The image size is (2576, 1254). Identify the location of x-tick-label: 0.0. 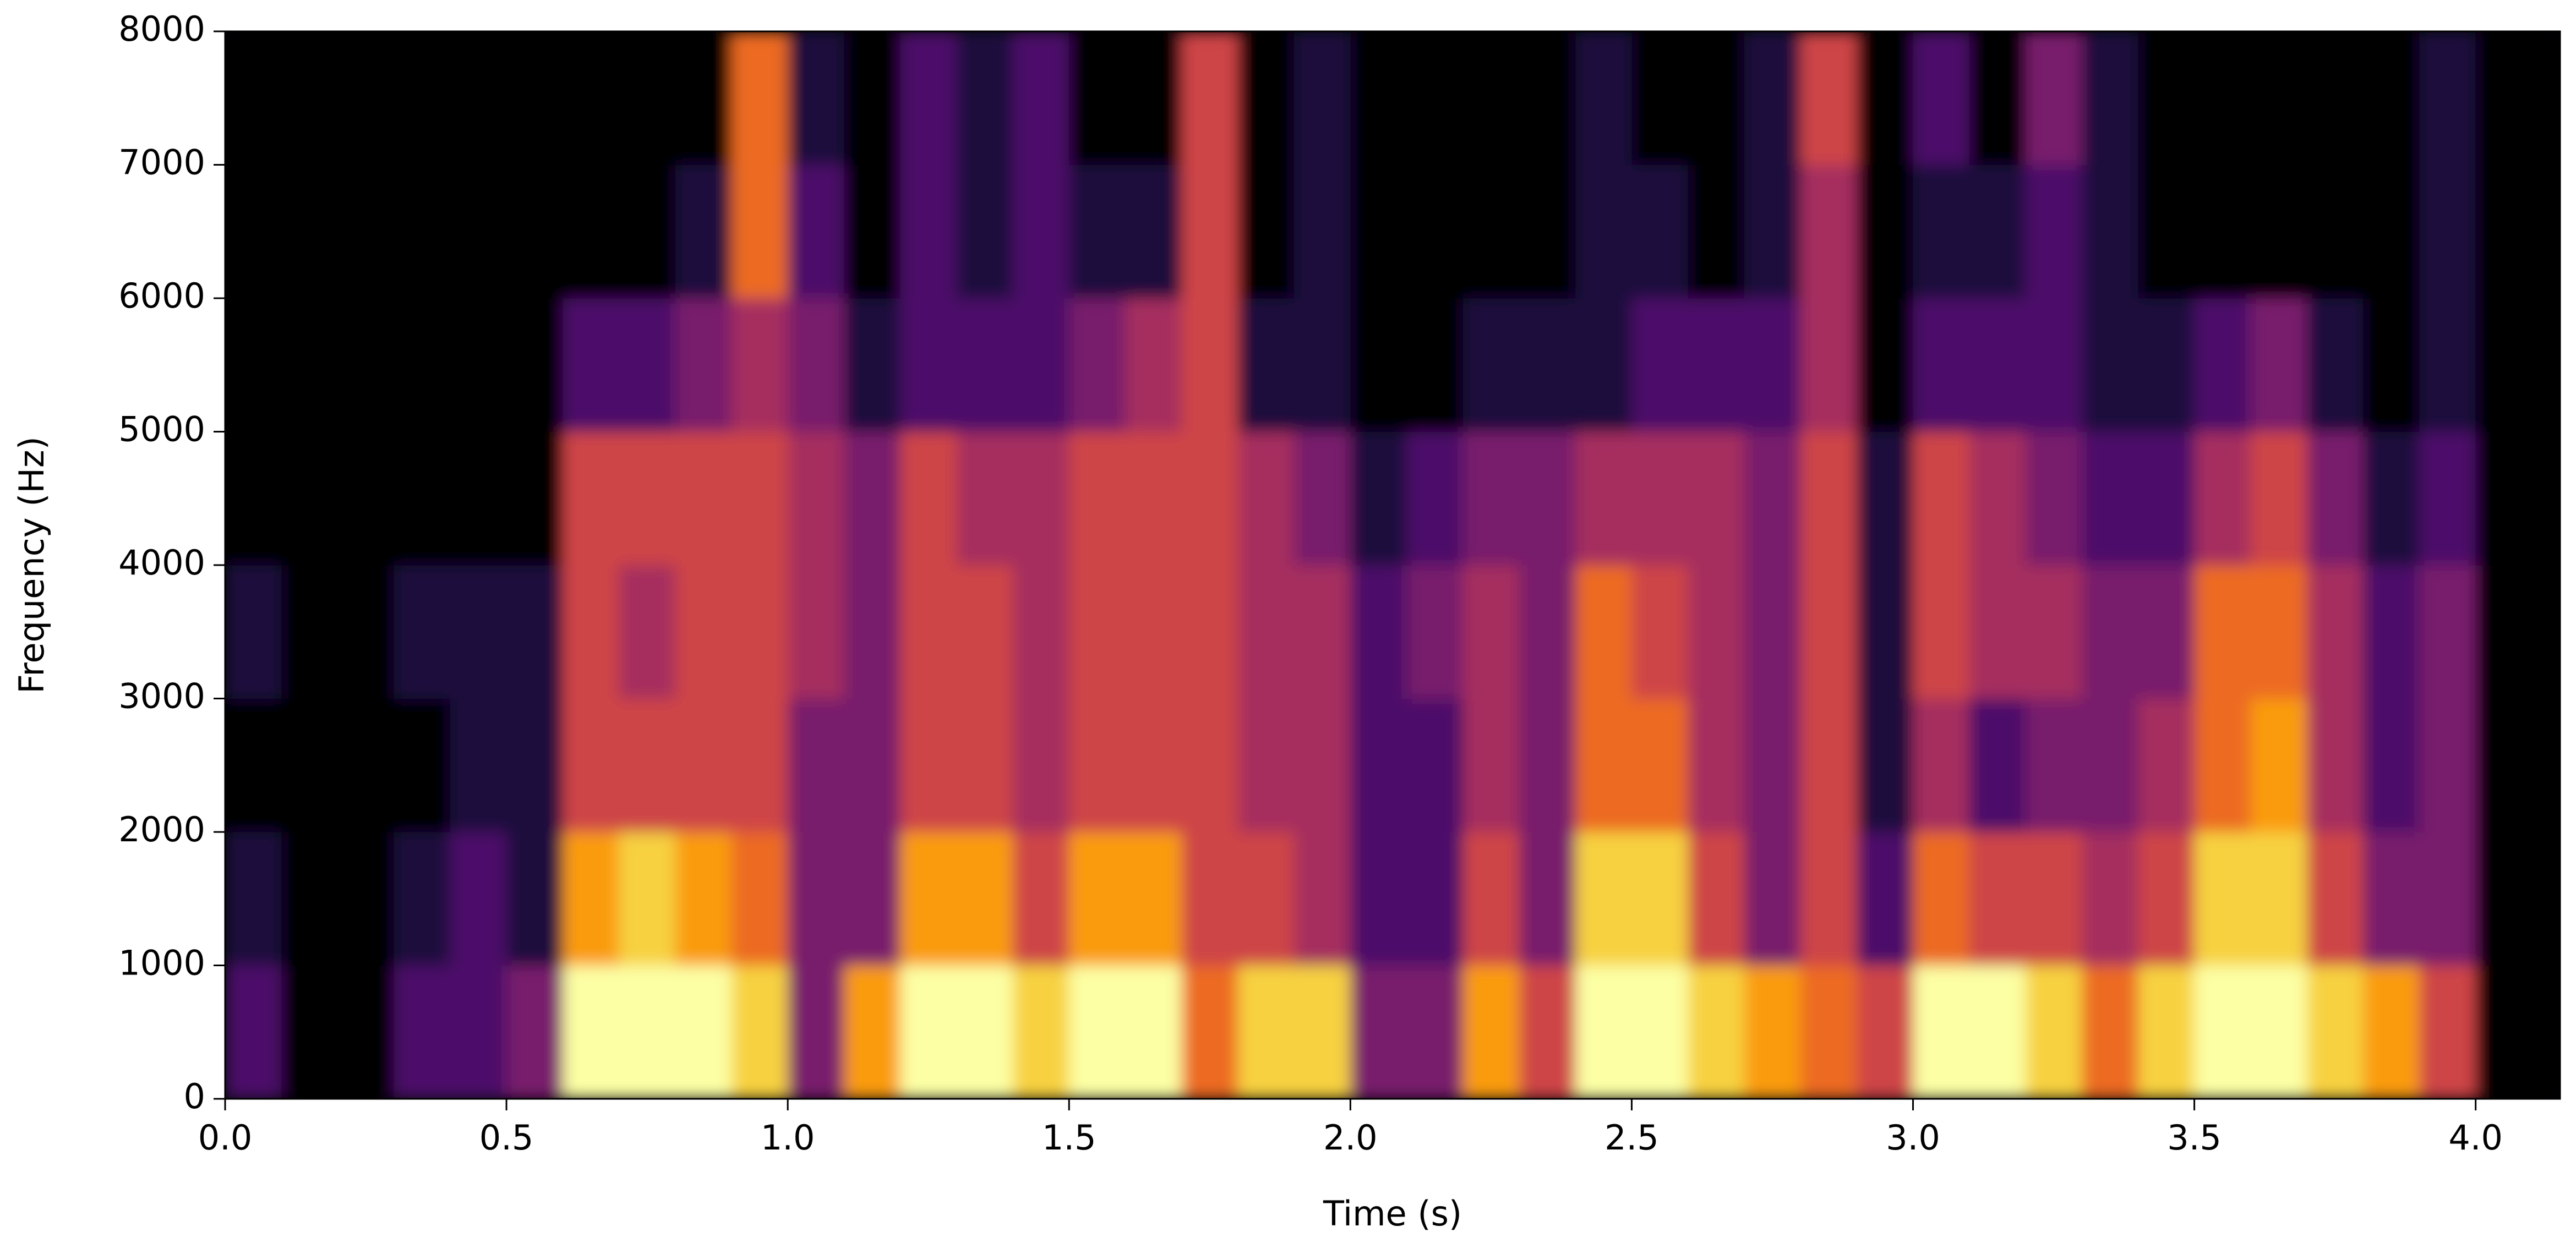
(226, 1138).